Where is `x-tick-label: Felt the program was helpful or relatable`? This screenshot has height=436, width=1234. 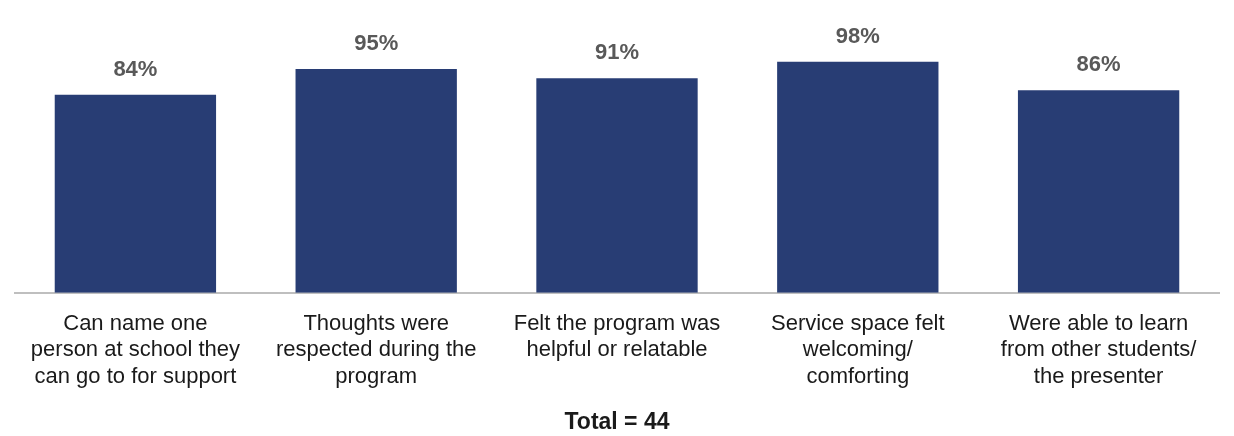 x-tick-label: Felt the program was helpful or relatable is located at coordinates (617, 336).